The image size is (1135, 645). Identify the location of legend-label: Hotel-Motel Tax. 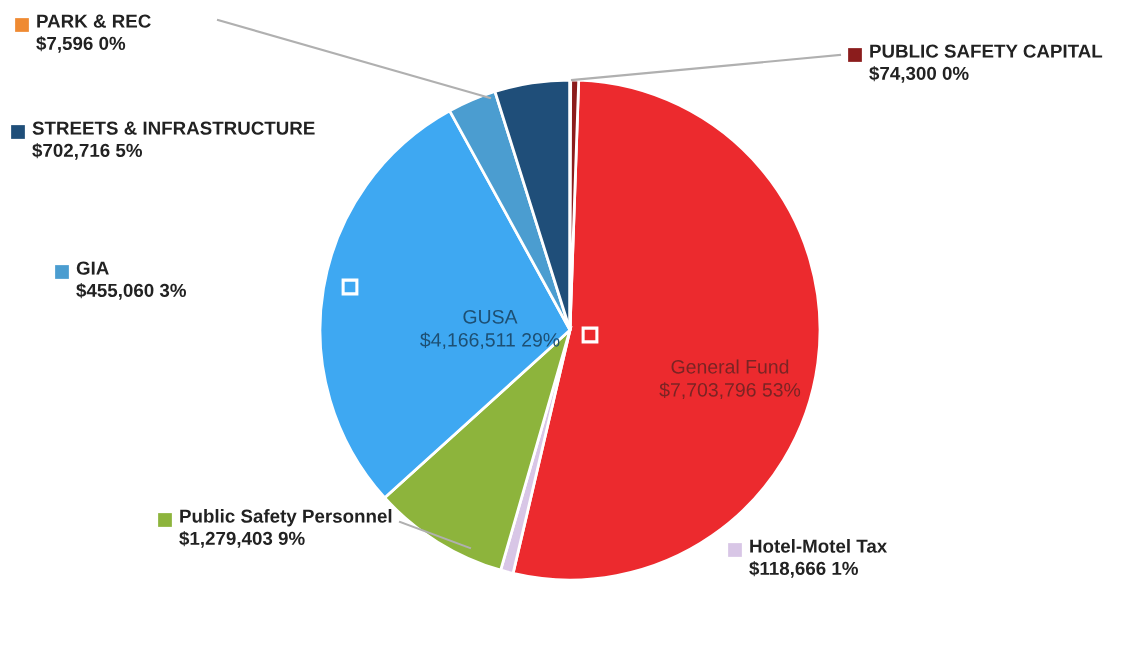
(819, 546).